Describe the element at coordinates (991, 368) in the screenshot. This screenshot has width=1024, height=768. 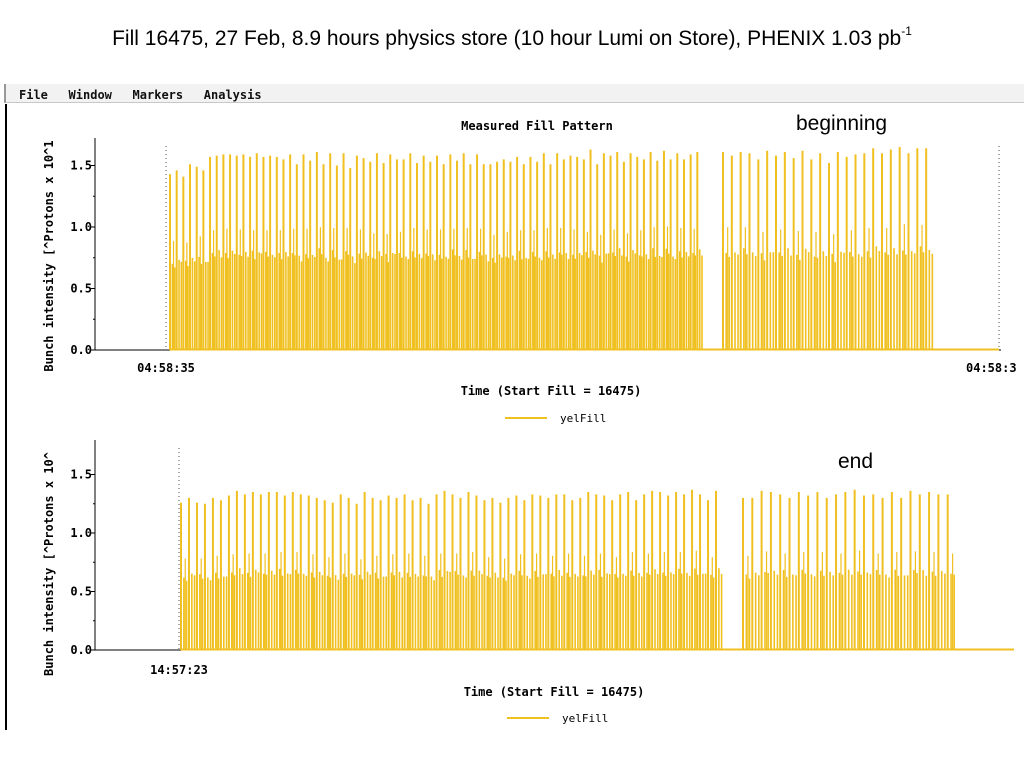
I see `x-tick-label-end: 04:58:3` at that location.